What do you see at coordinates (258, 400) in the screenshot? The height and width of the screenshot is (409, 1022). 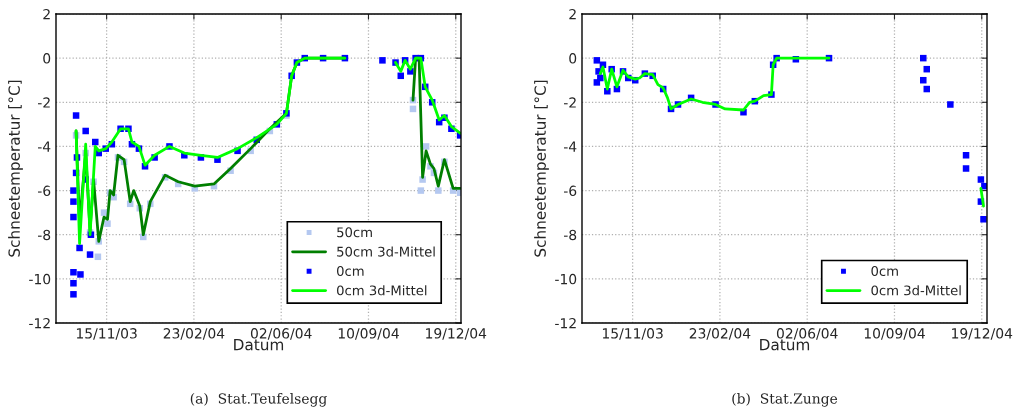 I see `text: (a) Stat.Teufelsegg` at bounding box center [258, 400].